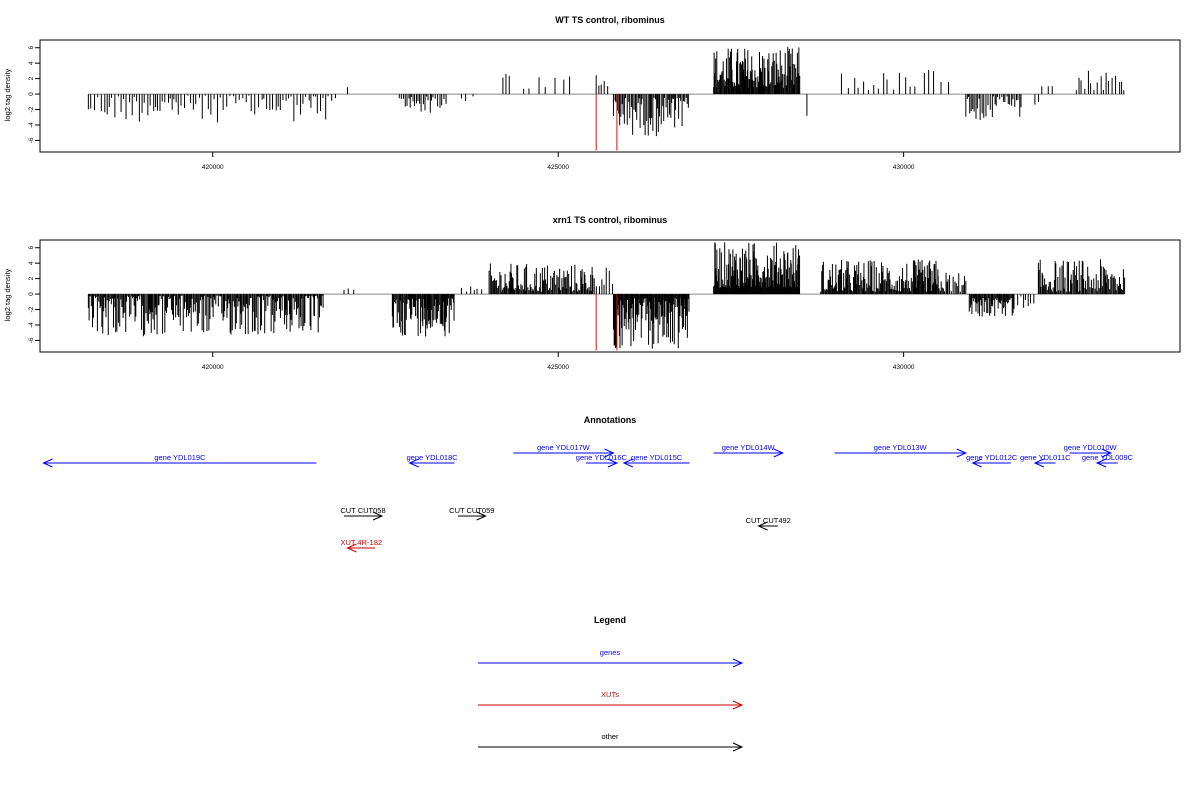  I want to click on feature-label: gene YDL017W, so click(564, 447).